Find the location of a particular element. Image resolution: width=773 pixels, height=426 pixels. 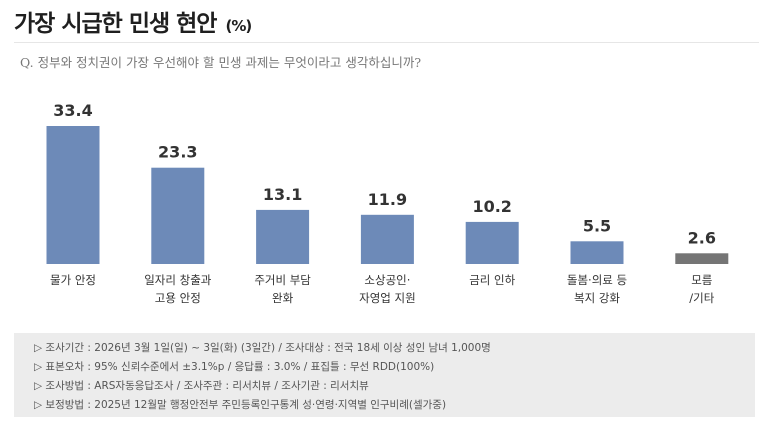

data-label-1: 23.3 is located at coordinates (177, 152).